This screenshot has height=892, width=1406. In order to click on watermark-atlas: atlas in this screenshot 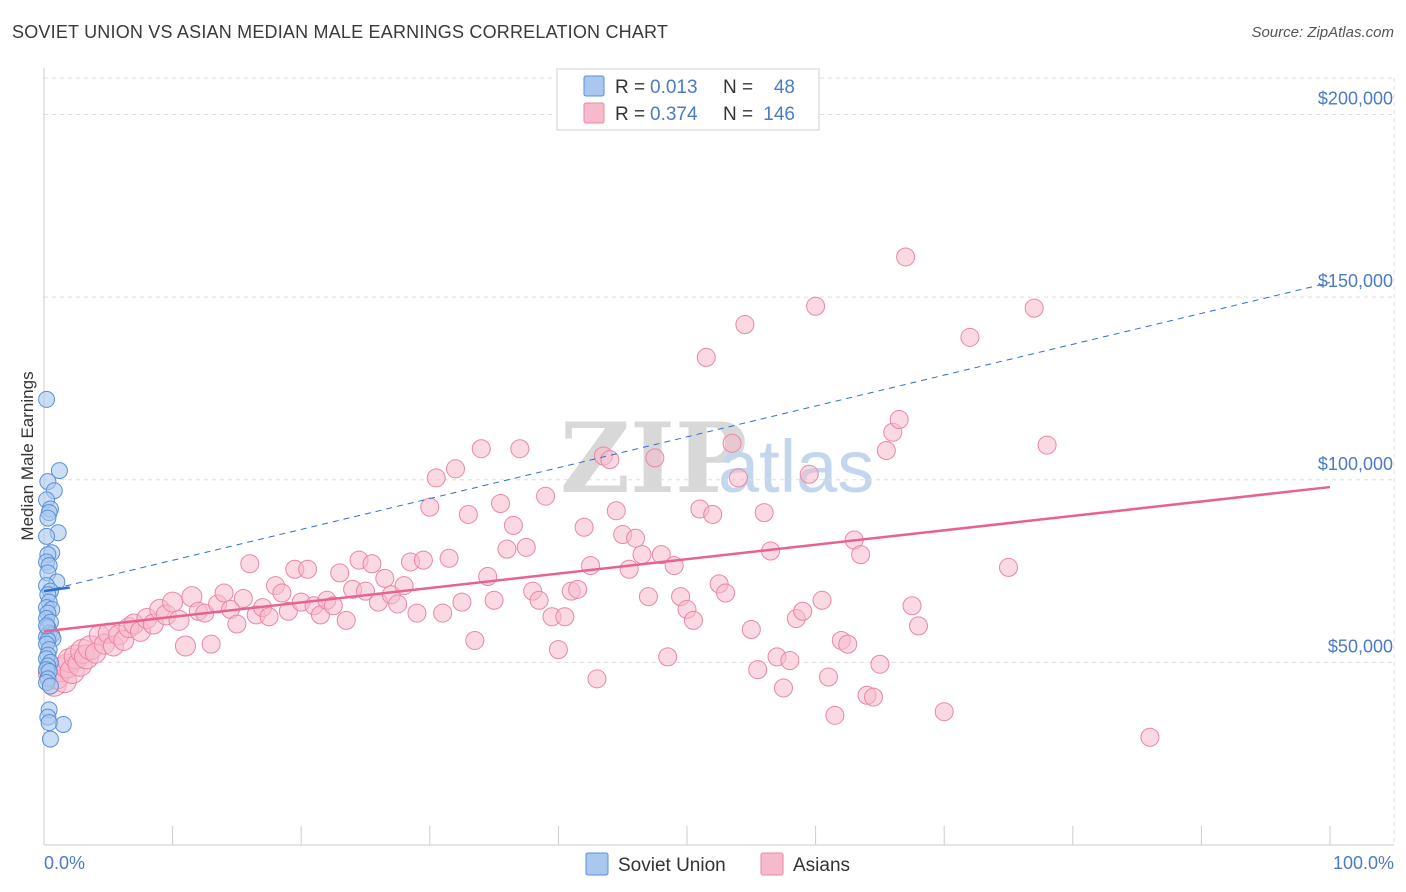, I will do `click(796, 466)`.